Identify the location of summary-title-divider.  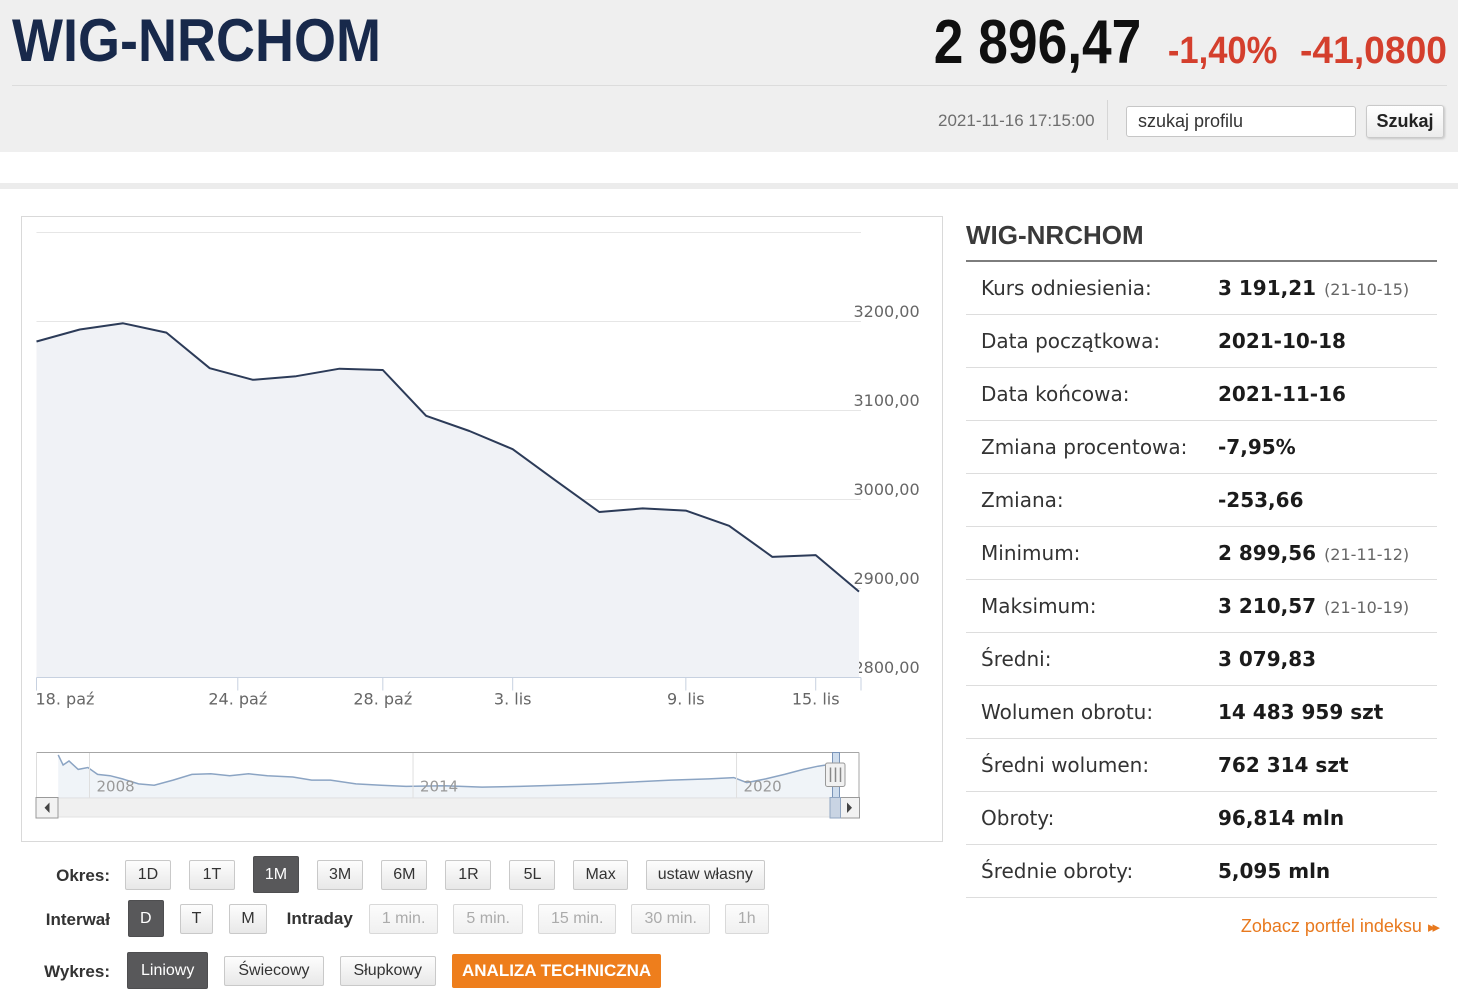
(1201, 261).